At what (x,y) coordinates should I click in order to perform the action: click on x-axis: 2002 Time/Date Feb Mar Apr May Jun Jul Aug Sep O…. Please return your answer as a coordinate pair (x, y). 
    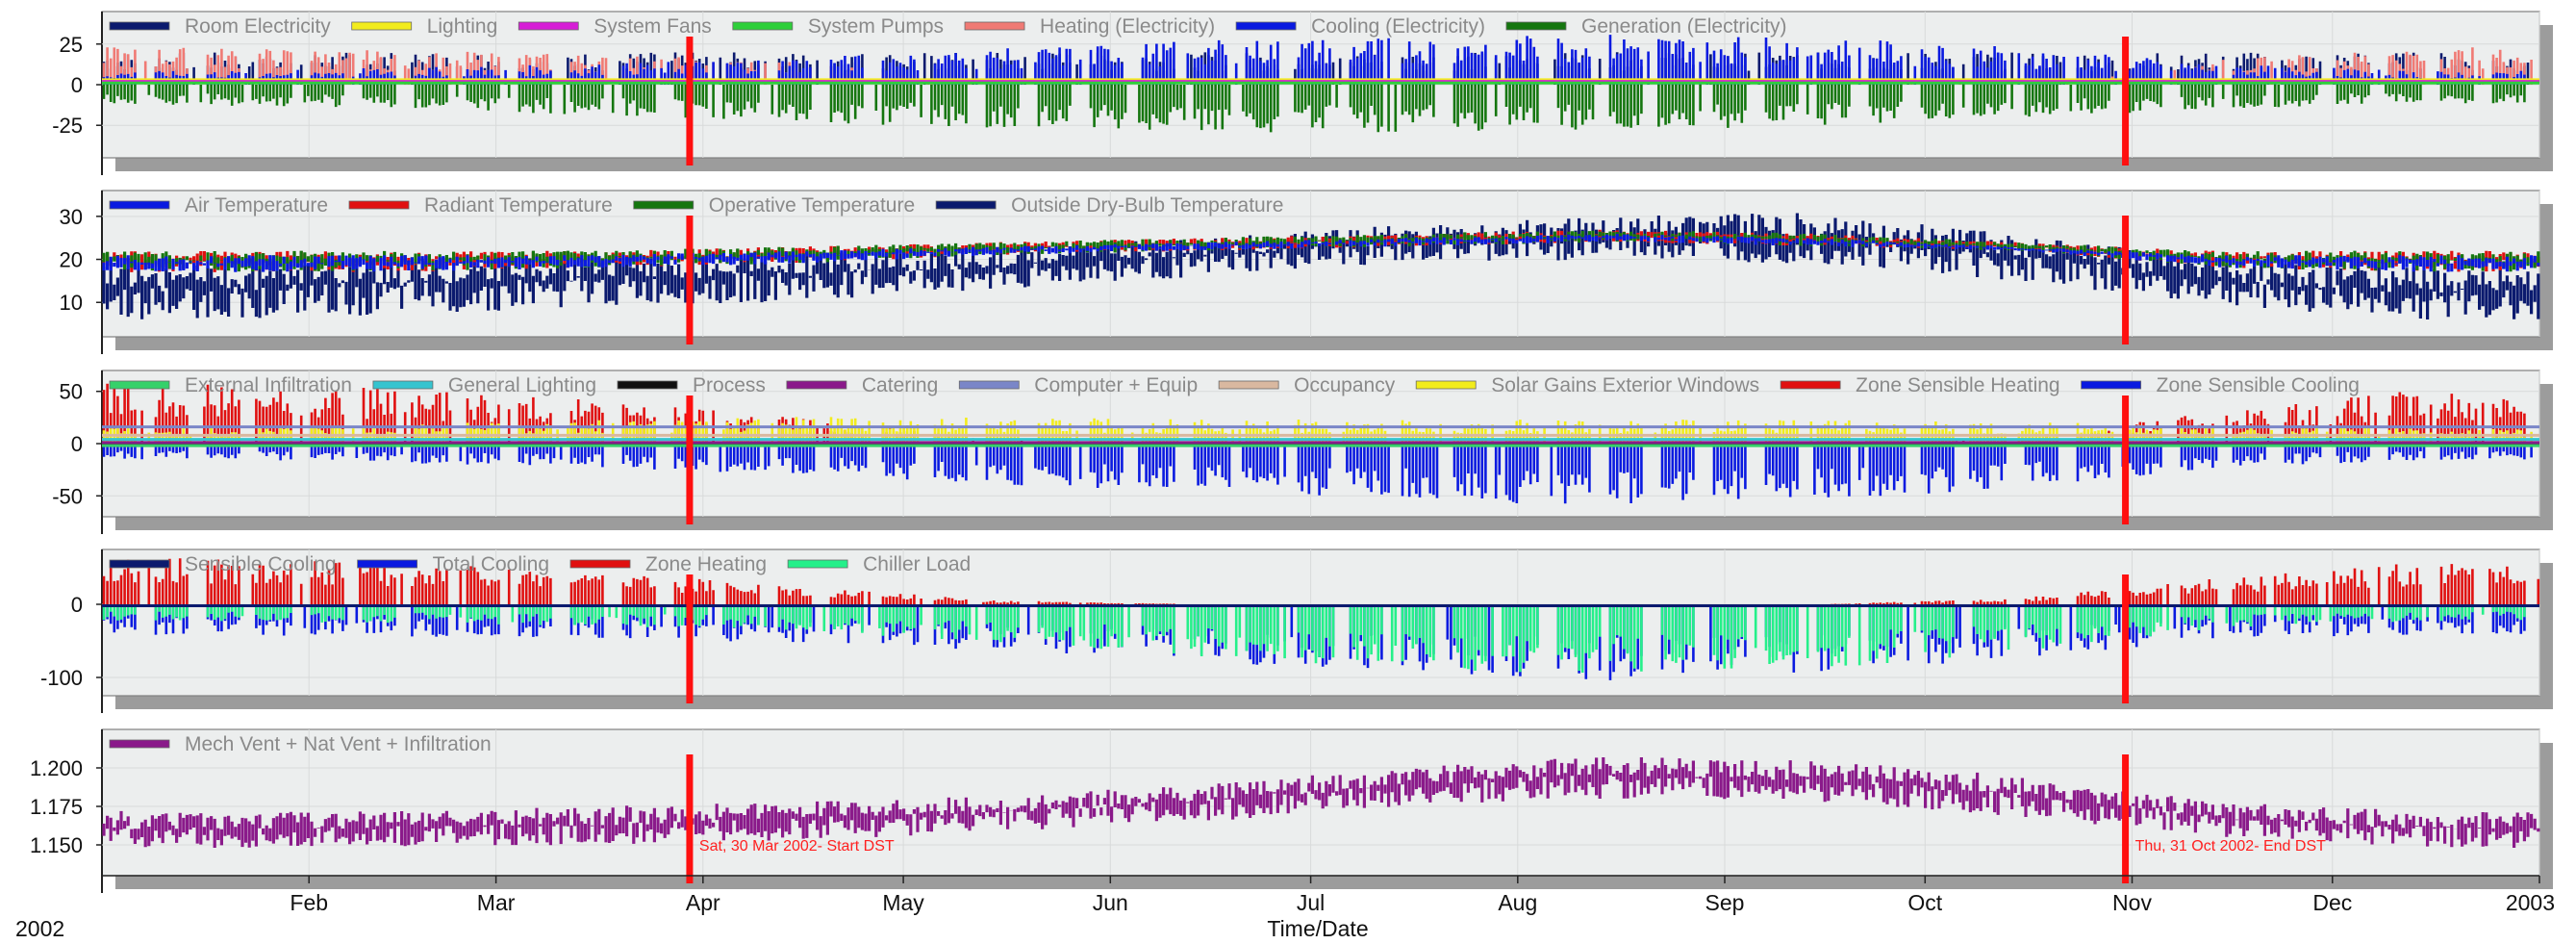
    Looking at the image, I should click on (1285, 908).